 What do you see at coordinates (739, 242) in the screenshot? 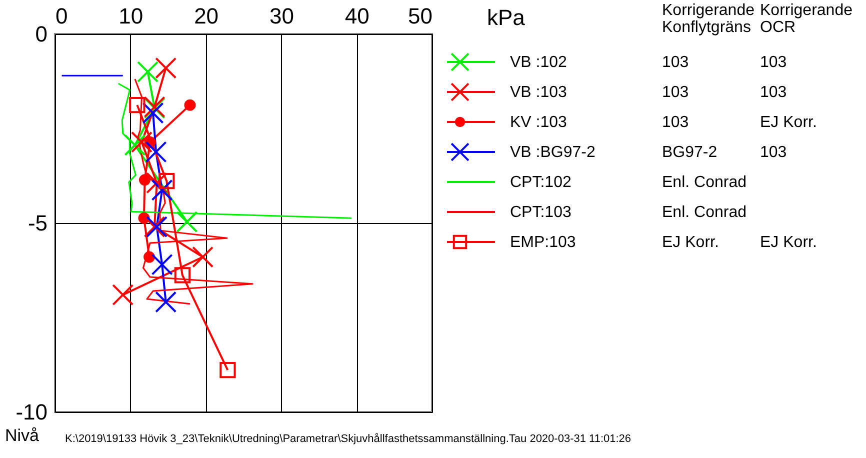
I see `text: EJ Korr. EJ Korr.` at bounding box center [739, 242].